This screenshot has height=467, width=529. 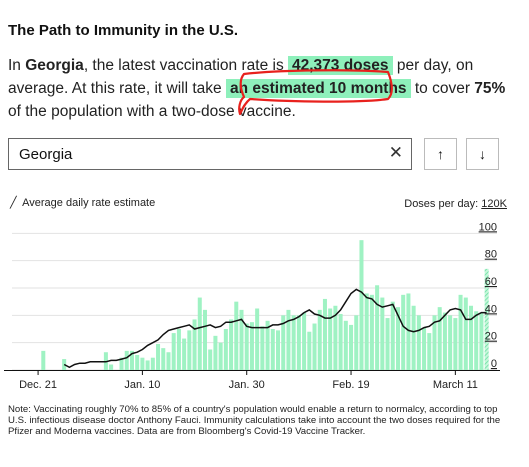 What do you see at coordinates (350, 385) in the screenshot?
I see `x-tick-label: Feb. 19` at bounding box center [350, 385].